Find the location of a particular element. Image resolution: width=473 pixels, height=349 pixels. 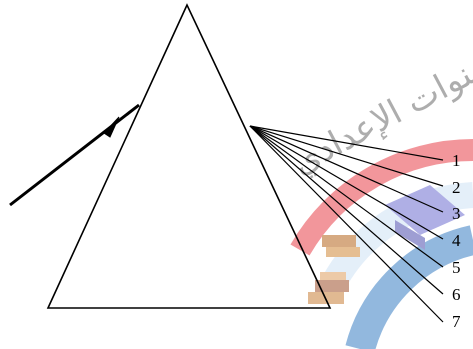

watermark-book-cap-icon is located at coordinates (425, 217).